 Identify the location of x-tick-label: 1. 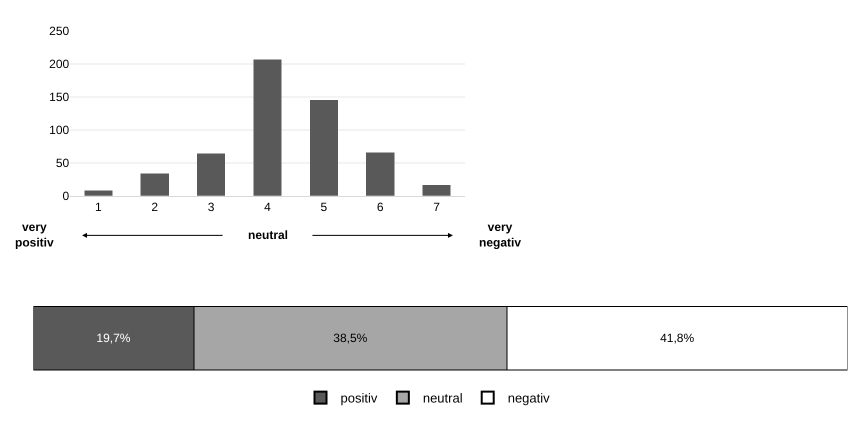
(98, 207).